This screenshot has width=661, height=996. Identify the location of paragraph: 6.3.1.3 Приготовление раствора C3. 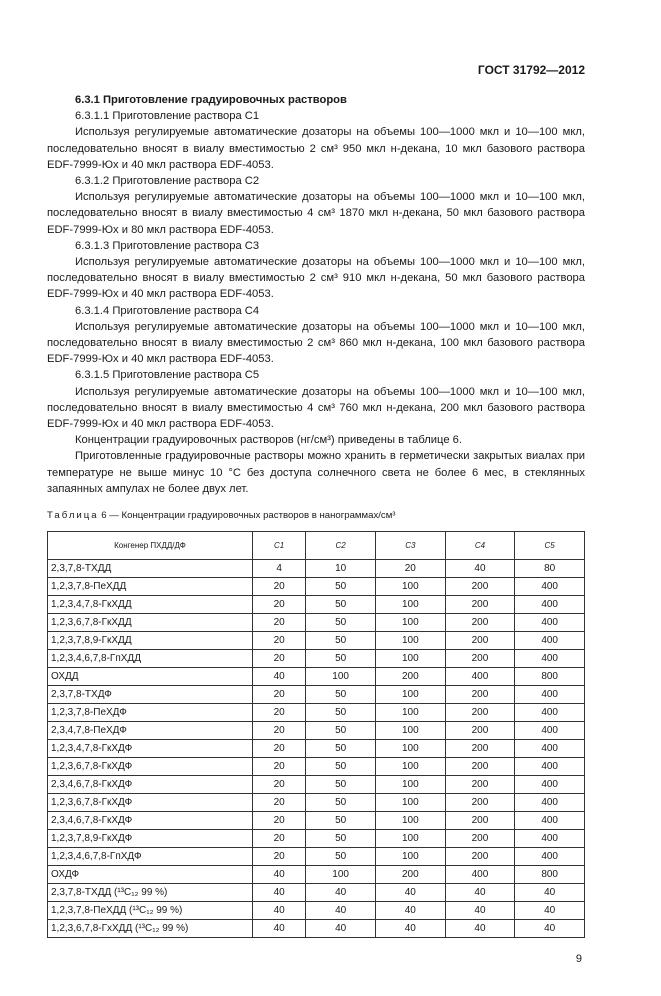
(167, 245).